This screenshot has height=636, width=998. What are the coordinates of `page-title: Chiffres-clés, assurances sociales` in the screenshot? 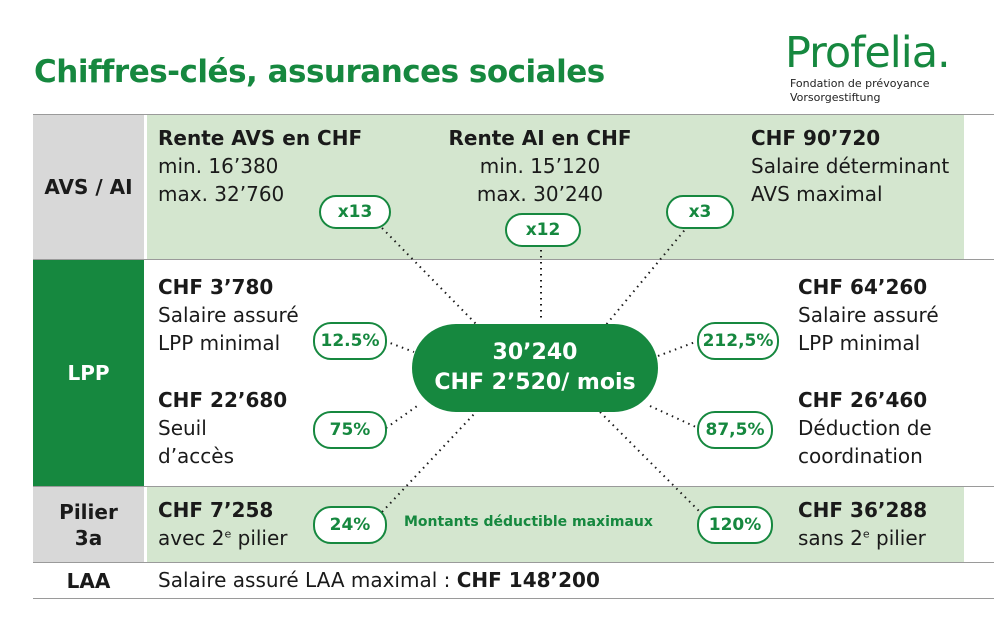 It's located at (319, 72).